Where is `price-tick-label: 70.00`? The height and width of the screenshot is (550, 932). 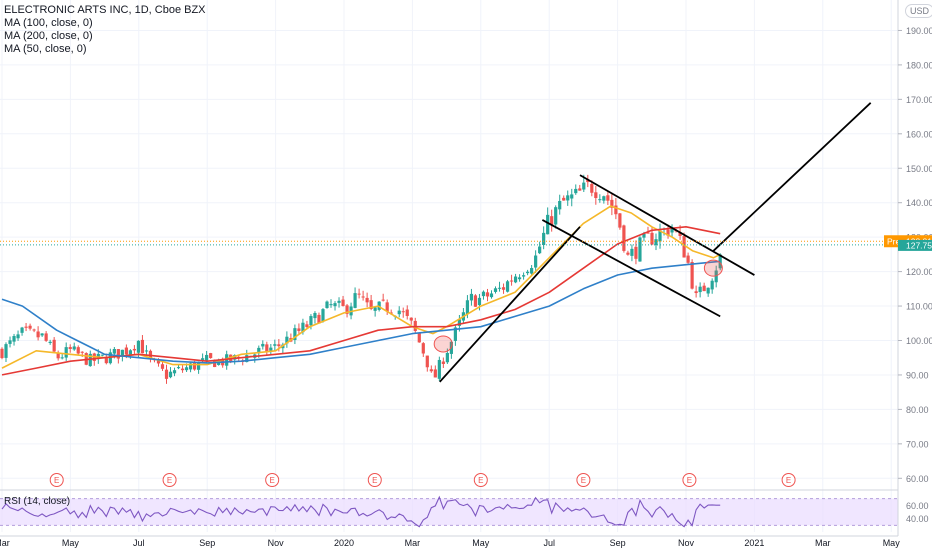 price-tick-label: 70.00 is located at coordinates (917, 444).